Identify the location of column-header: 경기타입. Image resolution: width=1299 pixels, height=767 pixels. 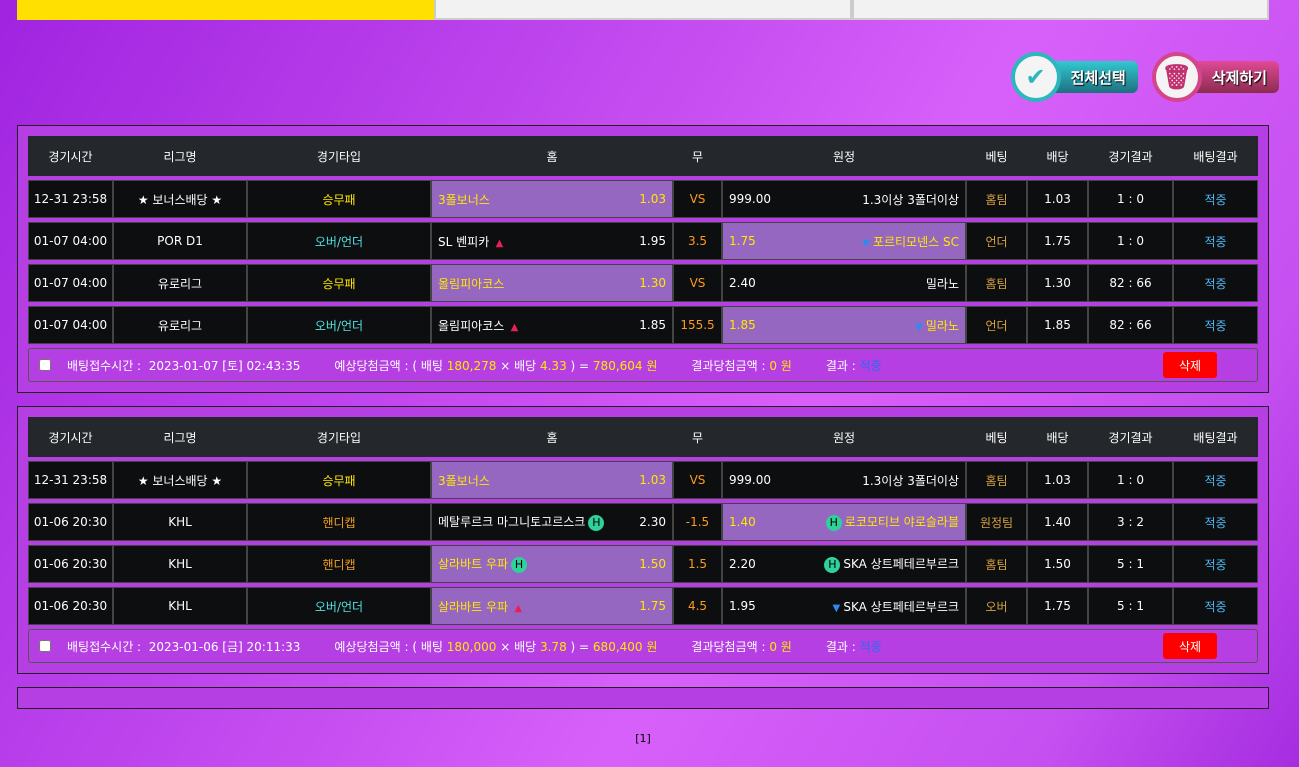
(339, 156).